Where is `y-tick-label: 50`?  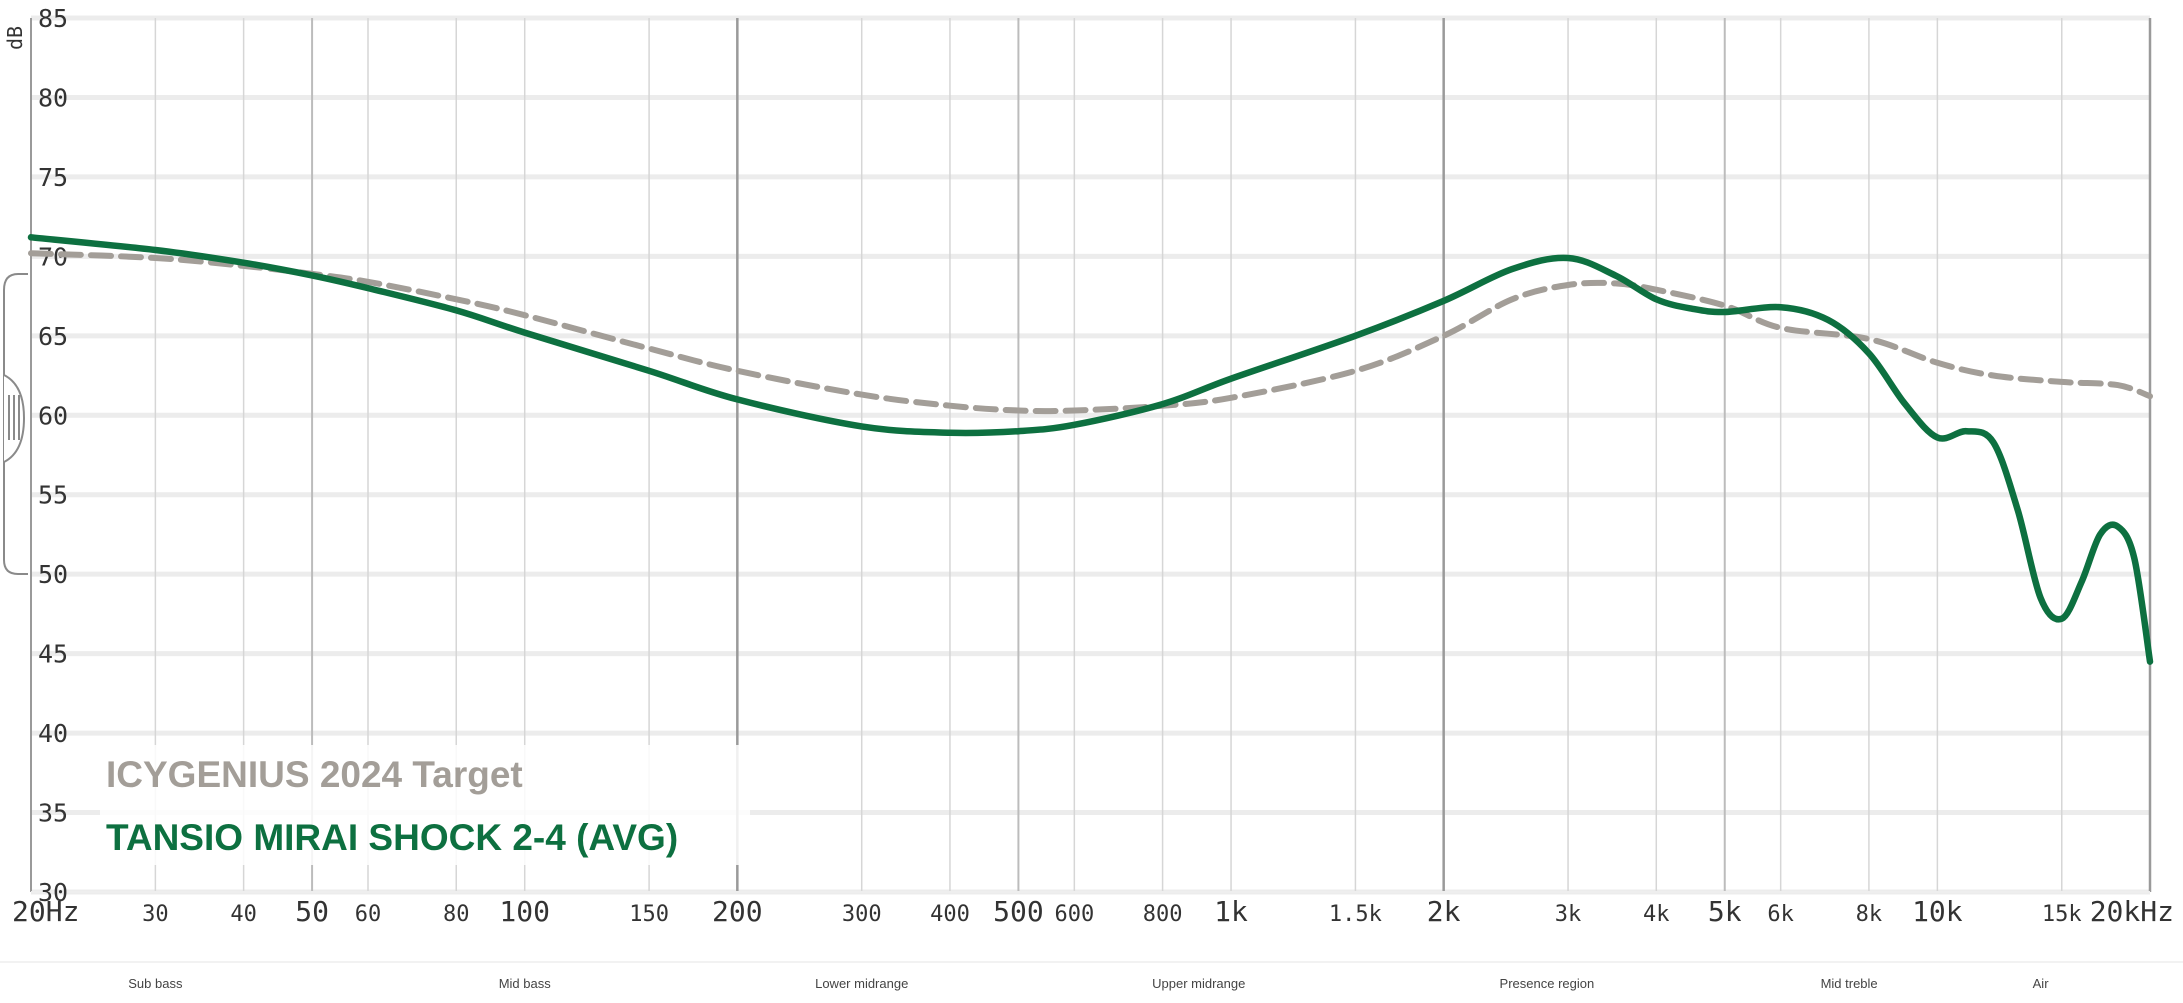 y-tick-label: 50 is located at coordinates (53, 574).